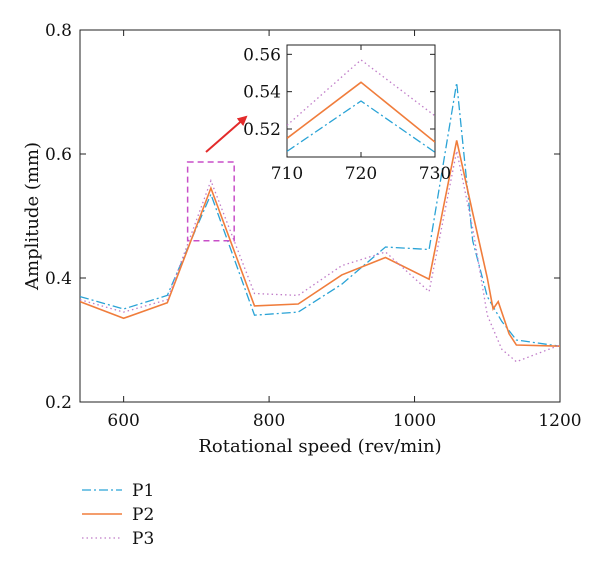  What do you see at coordinates (269, 421) in the screenshot?
I see `x-tick-label: 800` at bounding box center [269, 421].